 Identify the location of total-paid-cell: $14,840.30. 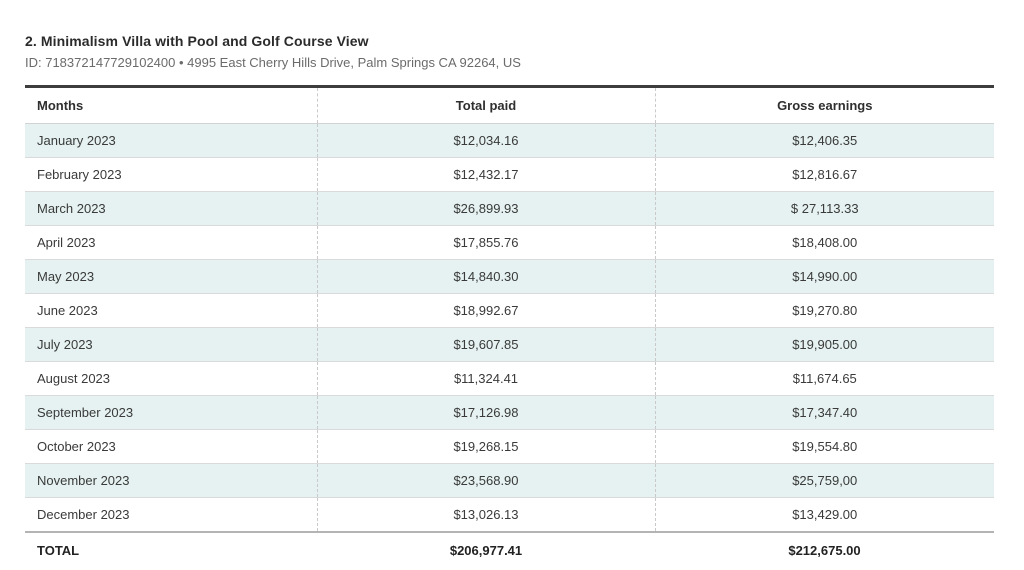
(485, 276).